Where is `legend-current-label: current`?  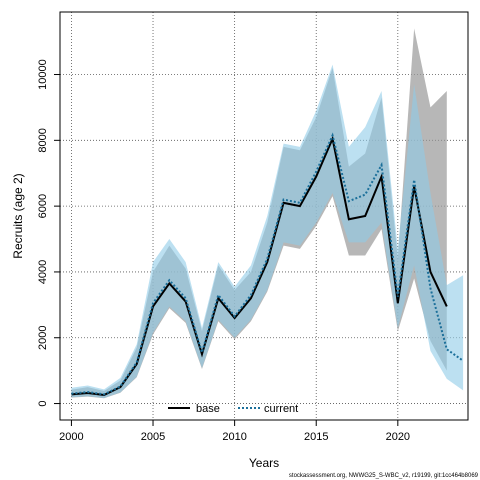
legend-current-label: current is located at coordinates (281, 409).